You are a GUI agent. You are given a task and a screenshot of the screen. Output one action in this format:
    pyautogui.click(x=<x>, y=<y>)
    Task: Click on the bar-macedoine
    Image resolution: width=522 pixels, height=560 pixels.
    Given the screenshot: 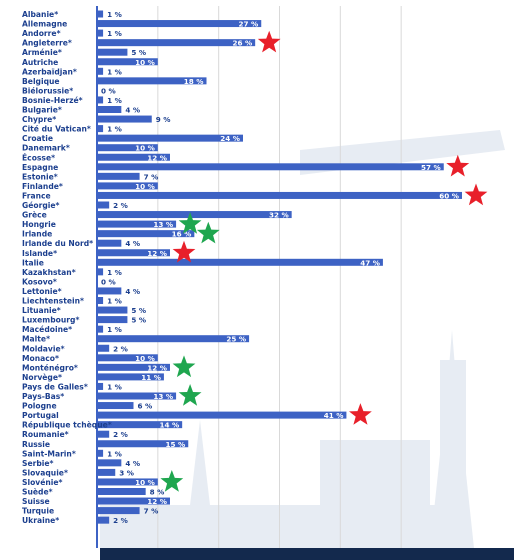 What is the action you would take?
    pyautogui.click(x=100, y=329)
    